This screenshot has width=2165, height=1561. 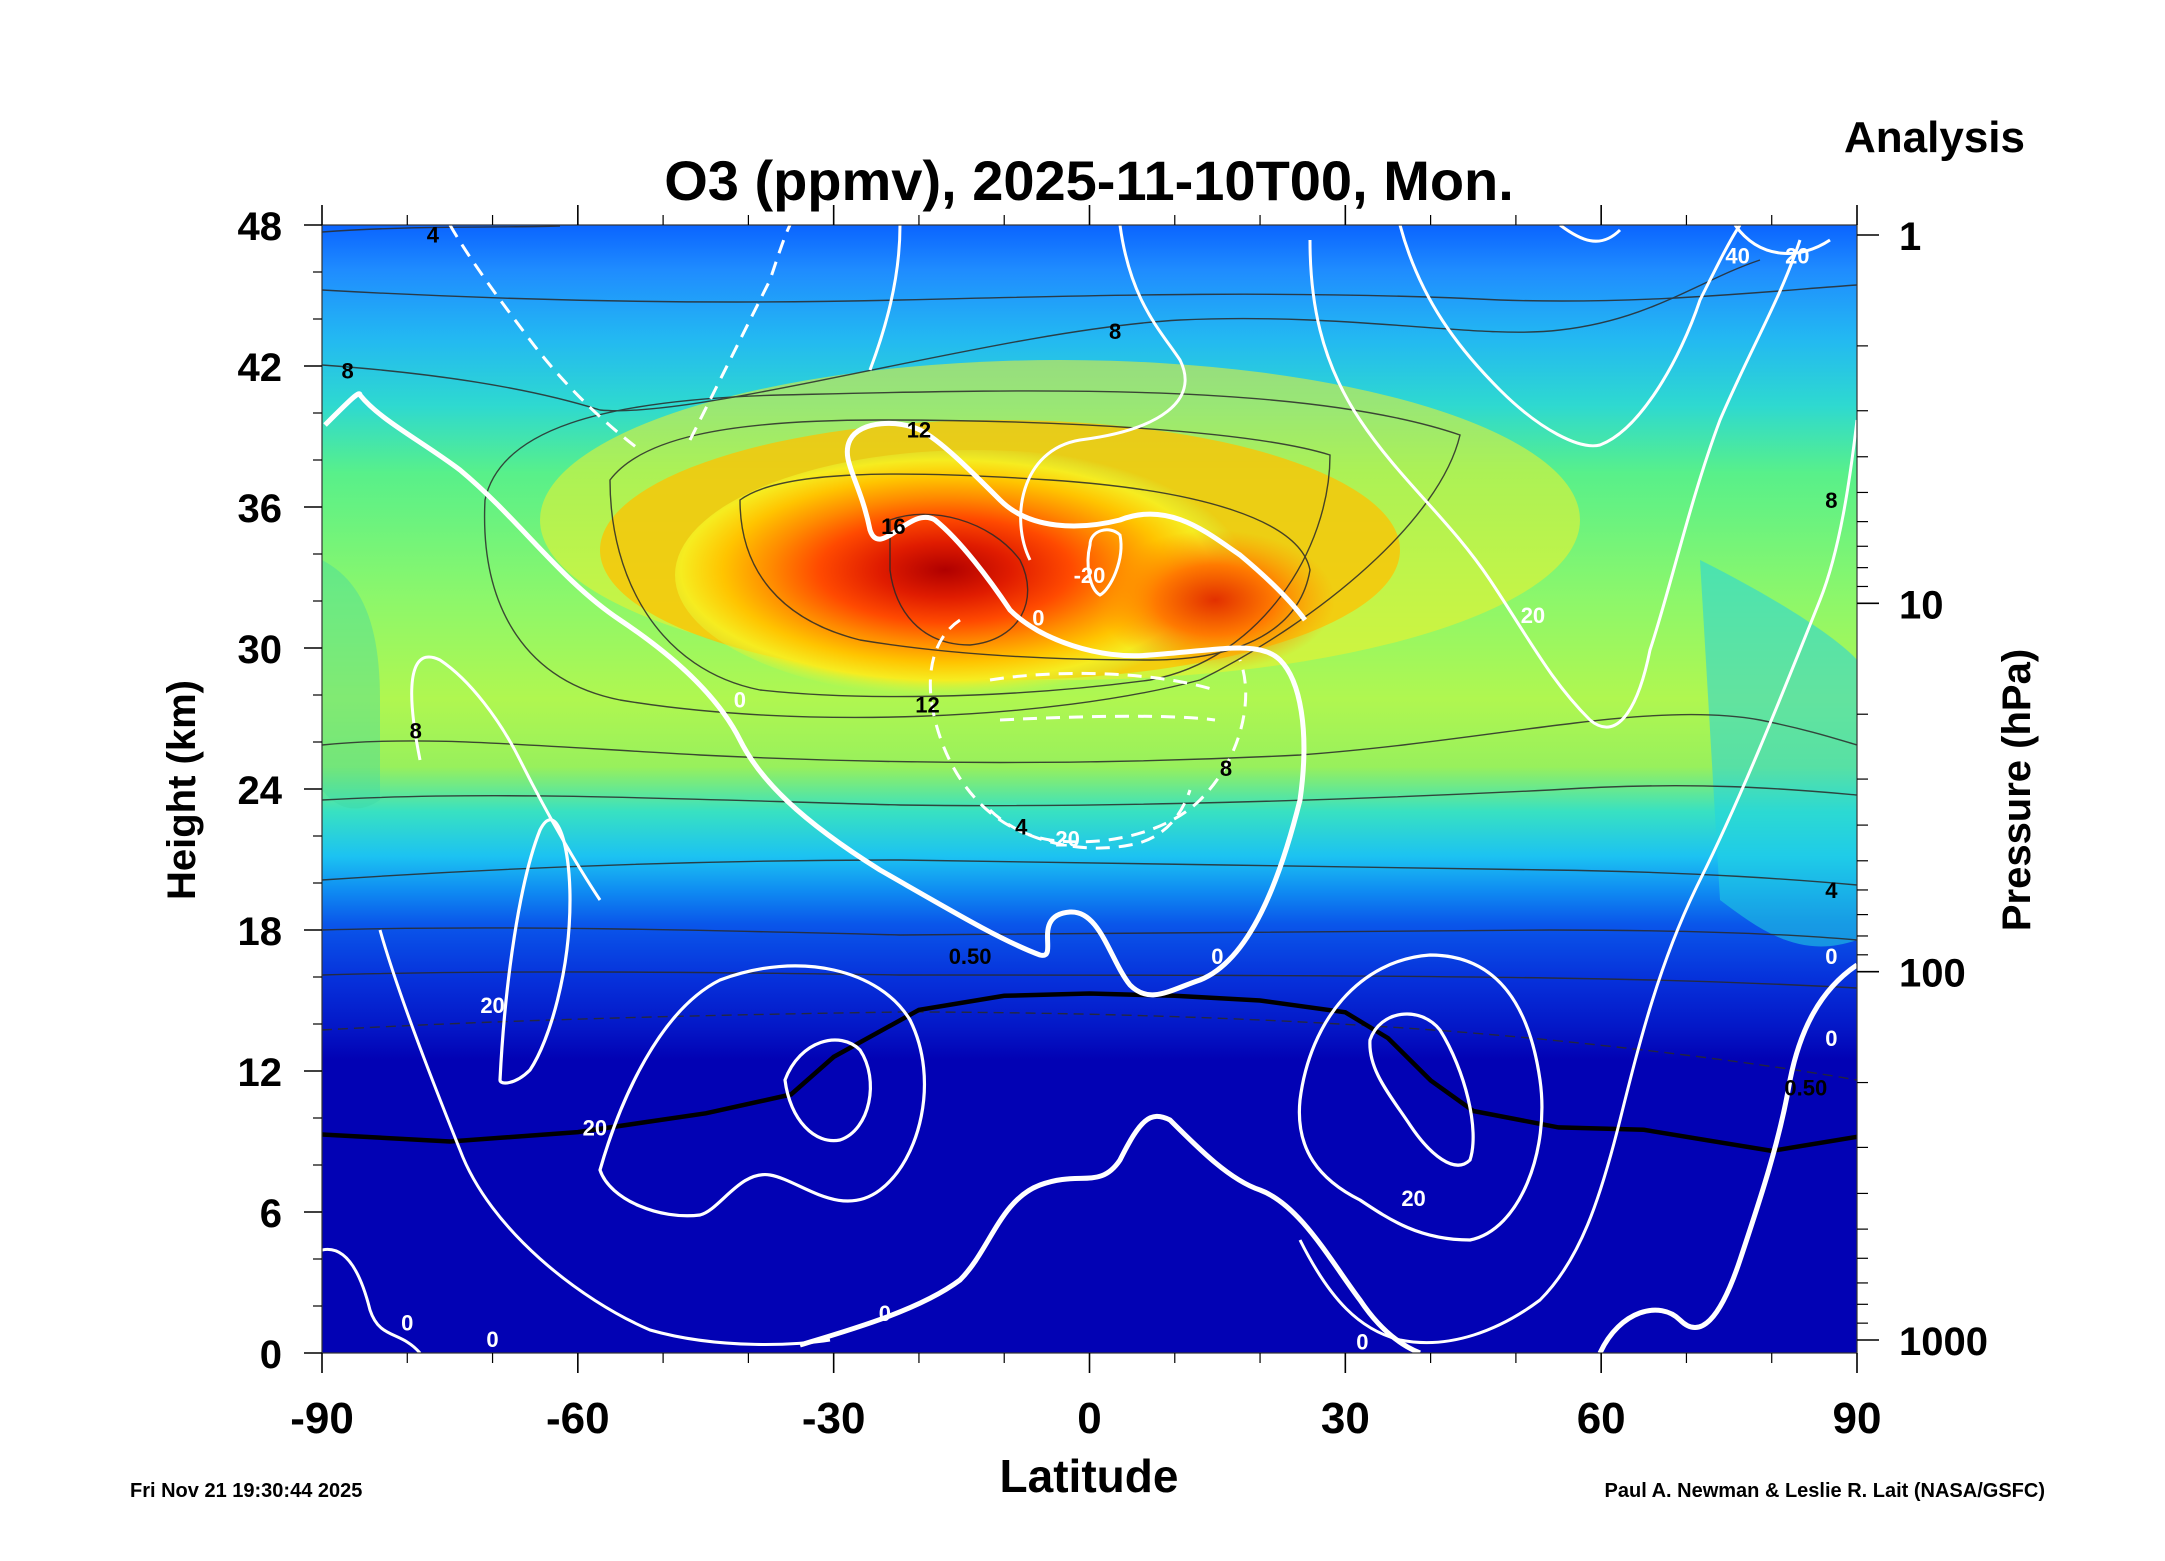 I want to click on wind-contour-60-north-upper, so click(x=1590, y=234).